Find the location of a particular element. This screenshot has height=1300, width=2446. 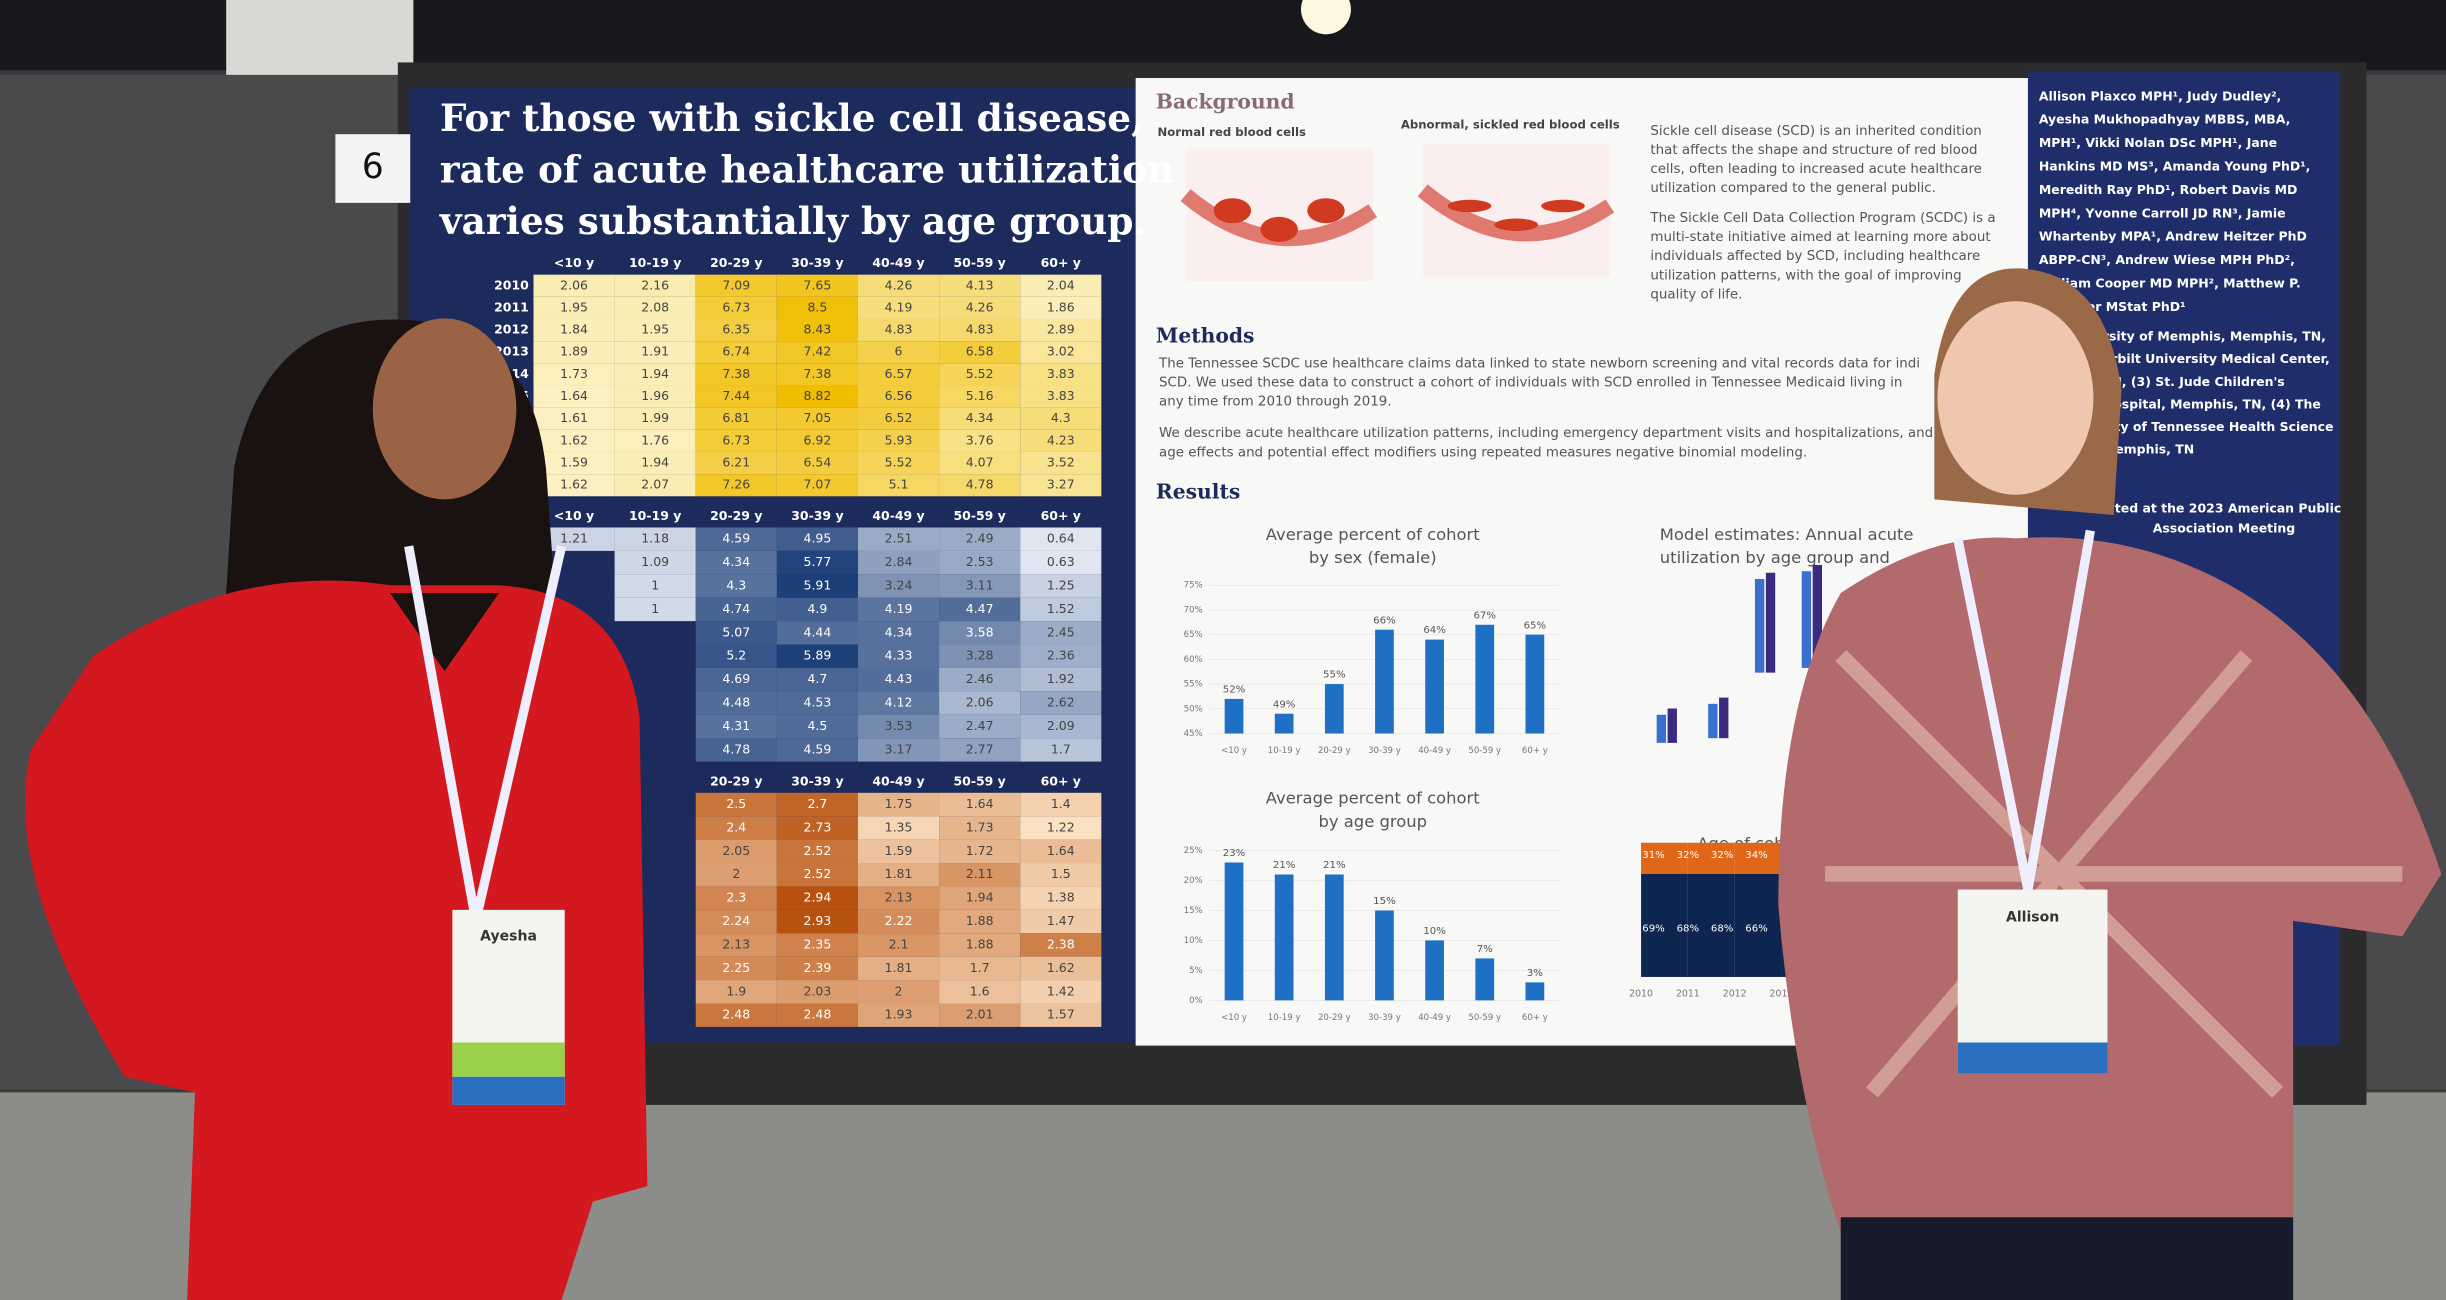

x-tick-label: 40-49 y is located at coordinates (1434, 1018).